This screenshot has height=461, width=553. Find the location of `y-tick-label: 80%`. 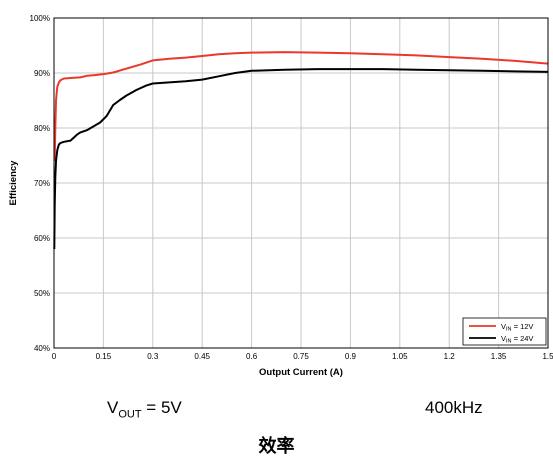

y-tick-label: 80% is located at coordinates (42, 128).